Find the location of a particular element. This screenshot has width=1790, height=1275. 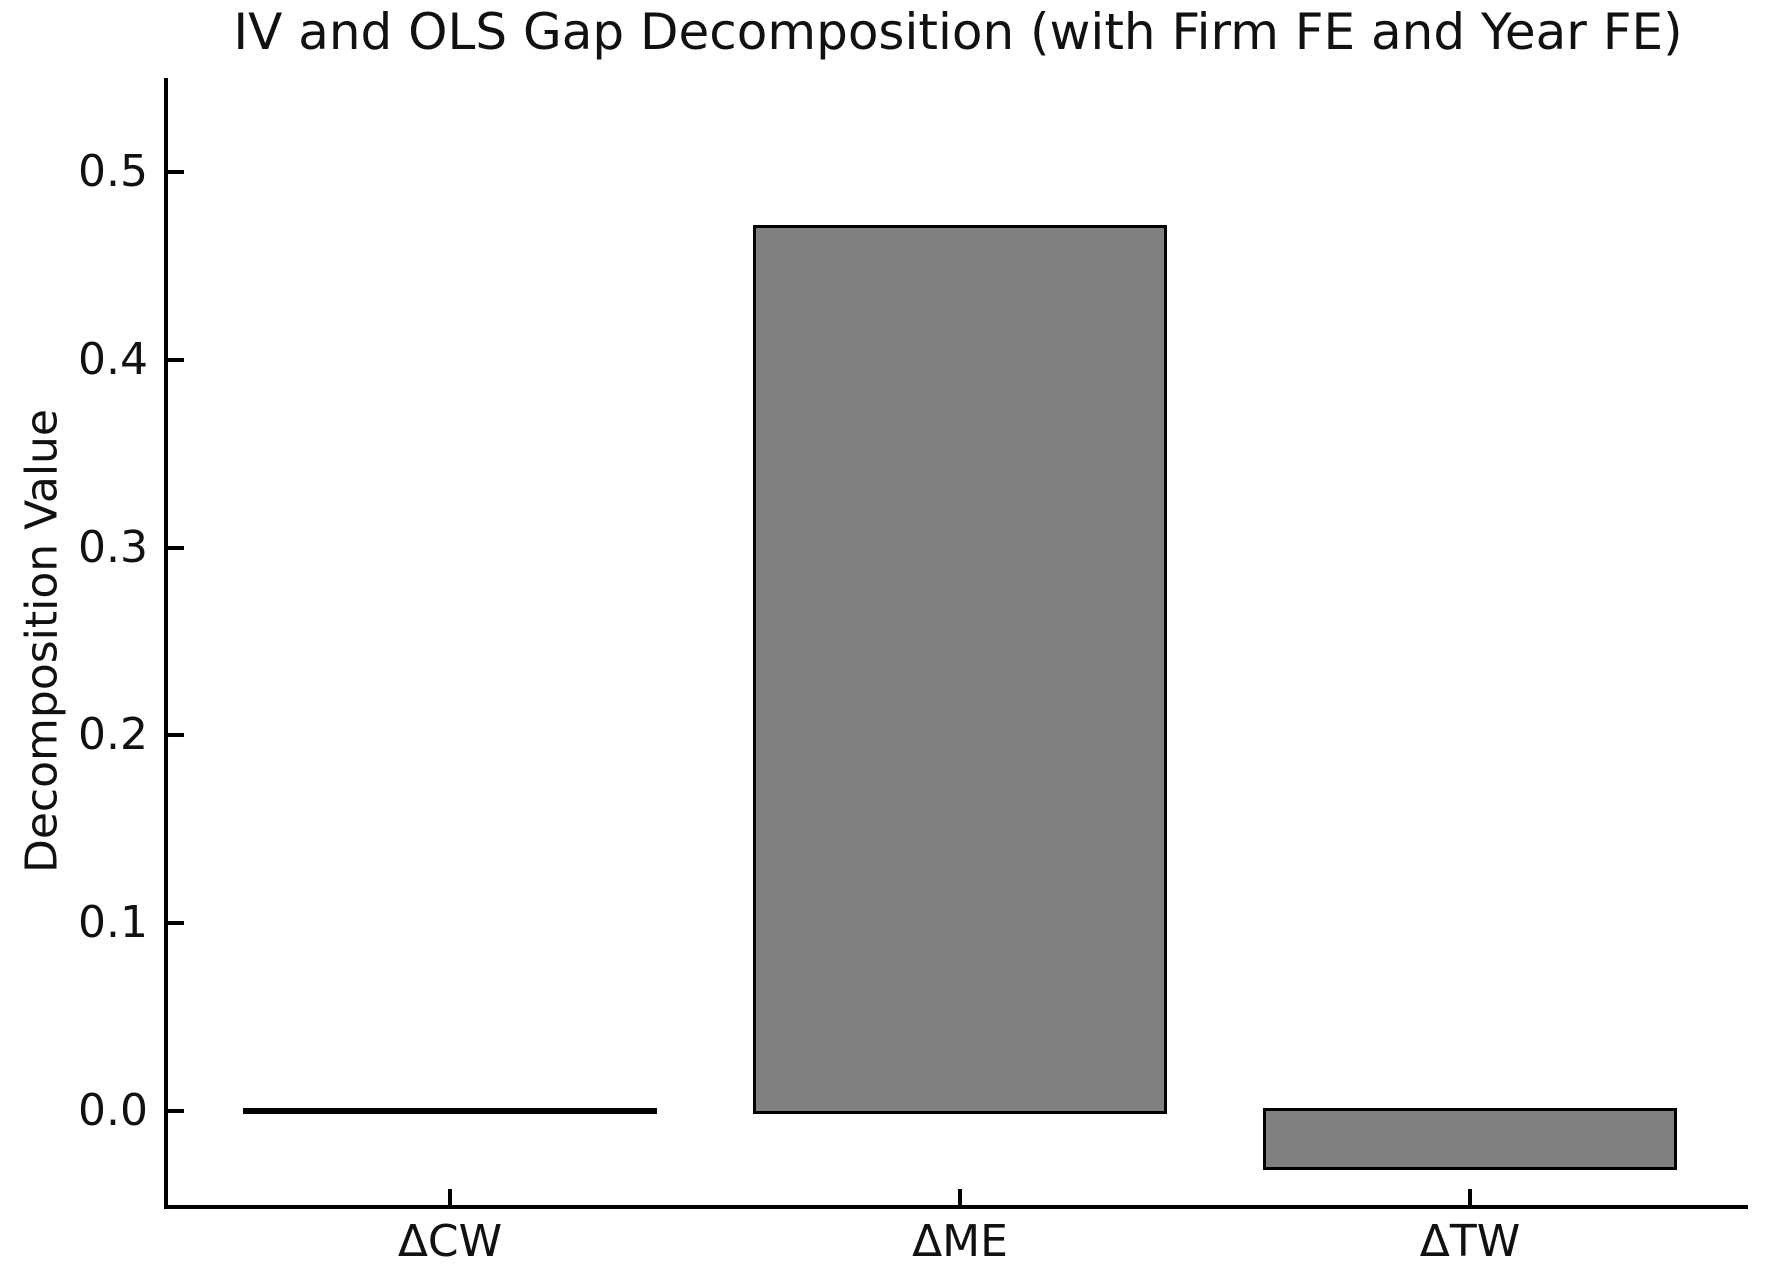

y-axis-label: Decomposition Value is located at coordinates (42, 641).